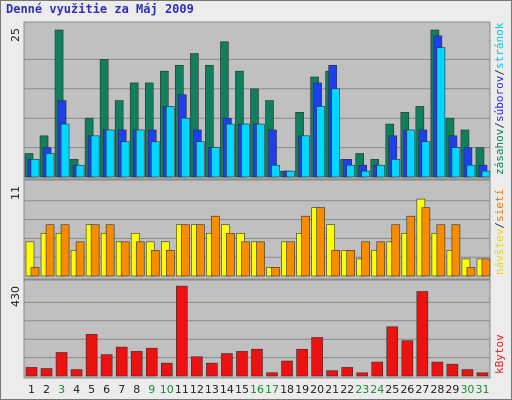 This screenshot has height=400, width=512. Describe the element at coordinates (499, 205) in the screenshot. I see `legend-entry: sietí` at that location.